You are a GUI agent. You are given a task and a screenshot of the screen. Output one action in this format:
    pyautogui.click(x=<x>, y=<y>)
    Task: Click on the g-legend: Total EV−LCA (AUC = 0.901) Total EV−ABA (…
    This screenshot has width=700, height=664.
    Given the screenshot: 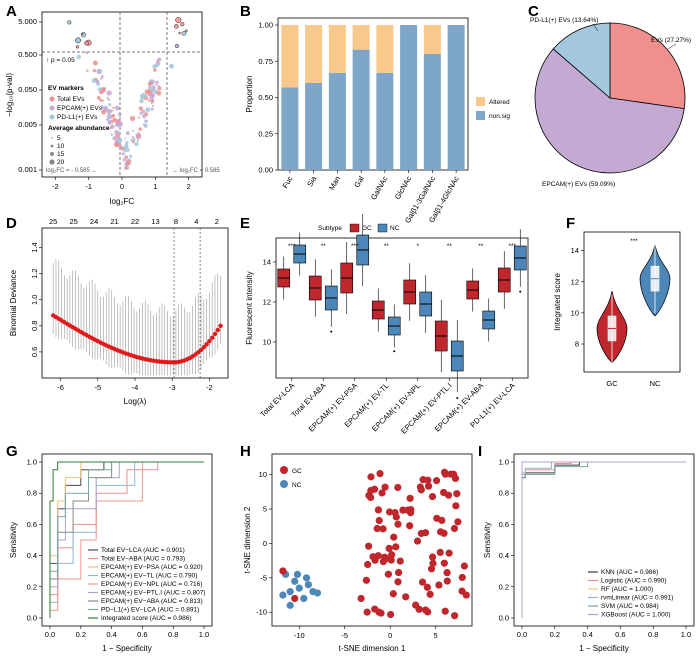 What is the action you would take?
    pyautogui.click(x=147, y=584)
    